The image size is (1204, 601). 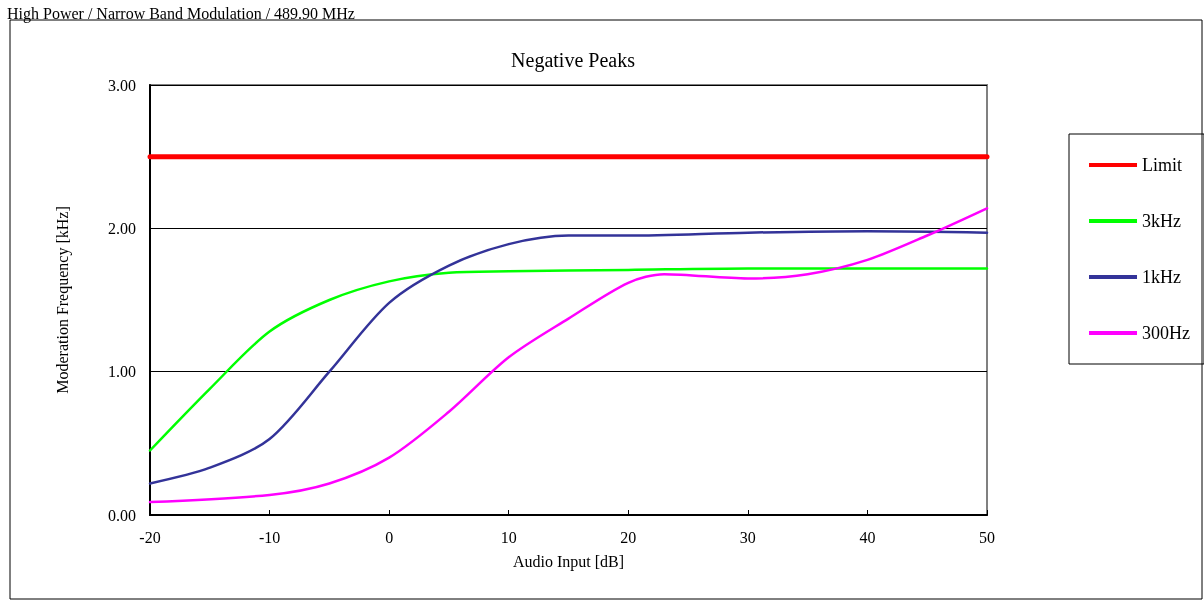 I want to click on x-tick-label: 0, so click(x=389, y=537).